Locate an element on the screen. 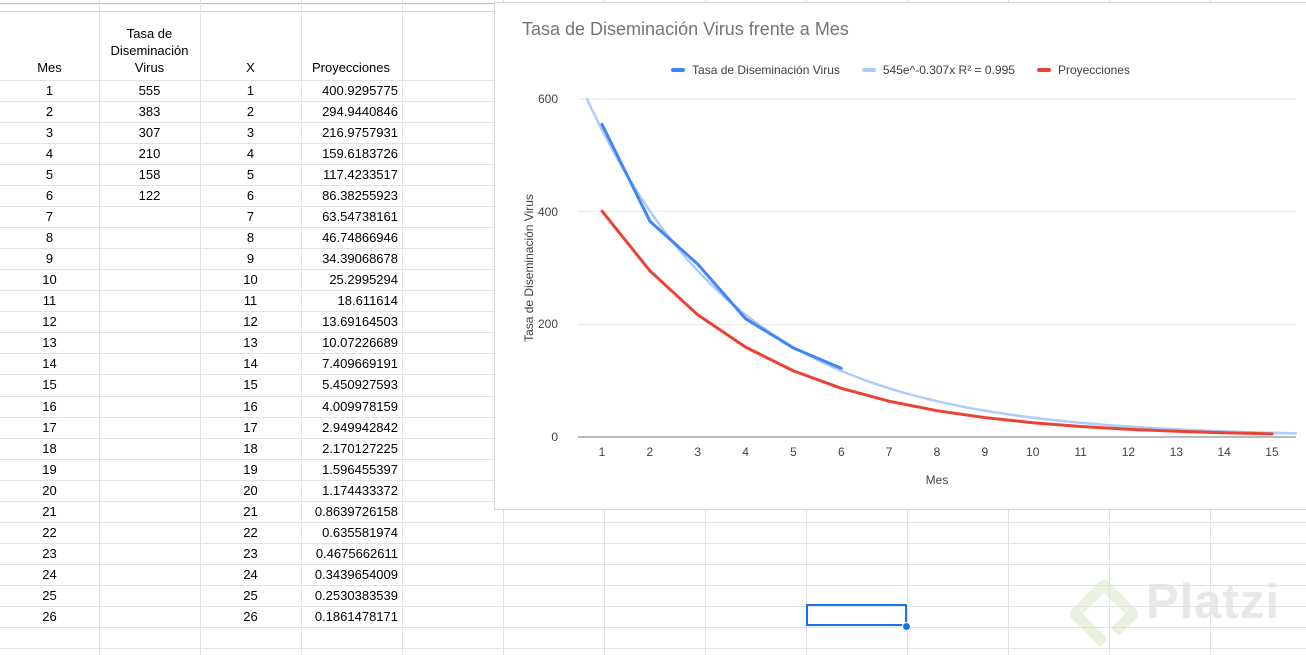 Image resolution: width=1306 pixels, height=655 pixels. x-tick-label: 11 is located at coordinates (1080, 452).